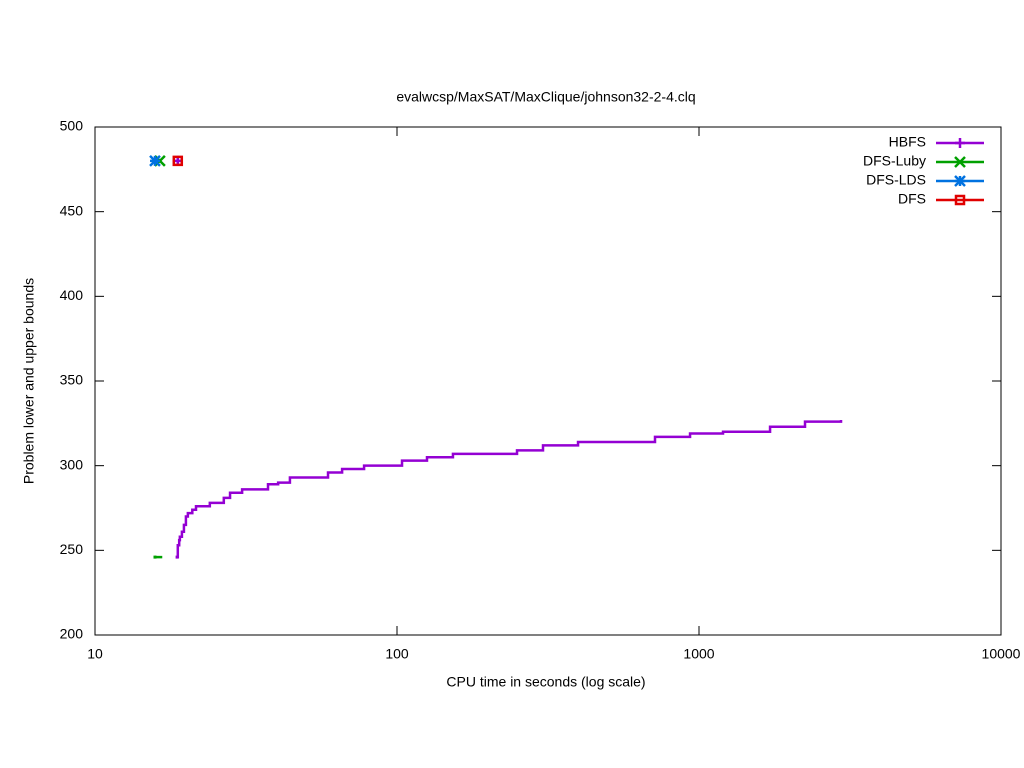 The image size is (1024, 768). Describe the element at coordinates (912, 199) in the screenshot. I see `legend-label: DFS` at that location.